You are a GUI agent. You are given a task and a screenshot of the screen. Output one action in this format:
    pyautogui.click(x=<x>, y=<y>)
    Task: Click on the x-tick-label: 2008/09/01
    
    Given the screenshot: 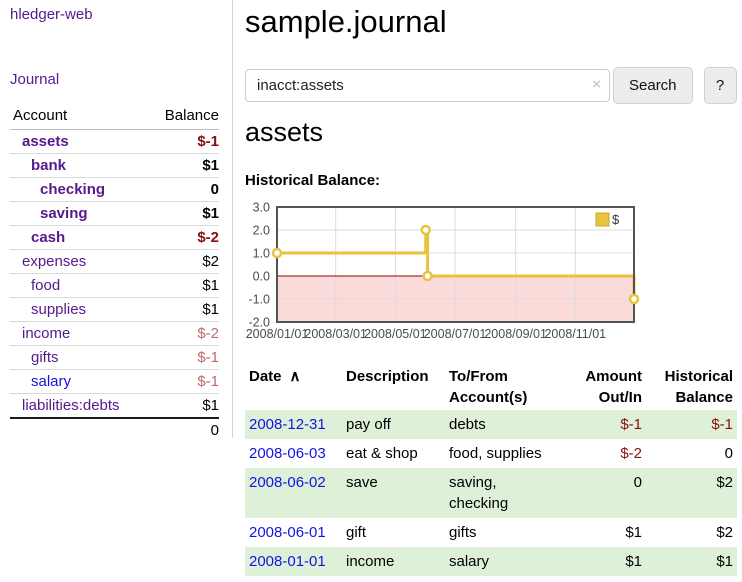 What is the action you would take?
    pyautogui.click(x=515, y=334)
    